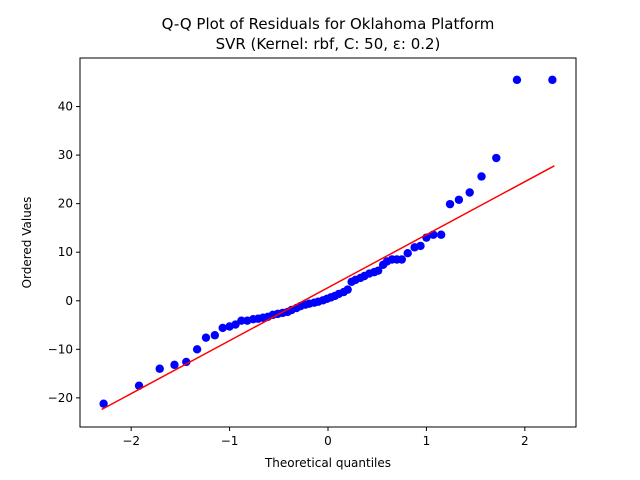 The image size is (640, 480). What do you see at coordinates (60, 398) in the screenshot?
I see `y-tick-label: −20` at bounding box center [60, 398].